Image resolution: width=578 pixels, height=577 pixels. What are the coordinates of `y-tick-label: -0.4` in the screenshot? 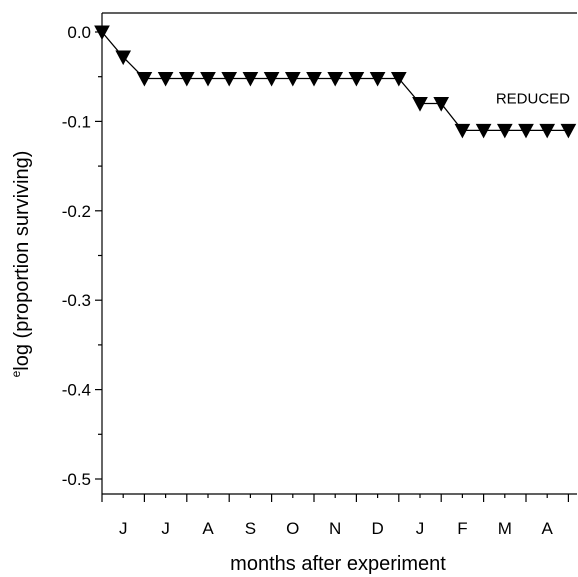 It's located at (76, 390).